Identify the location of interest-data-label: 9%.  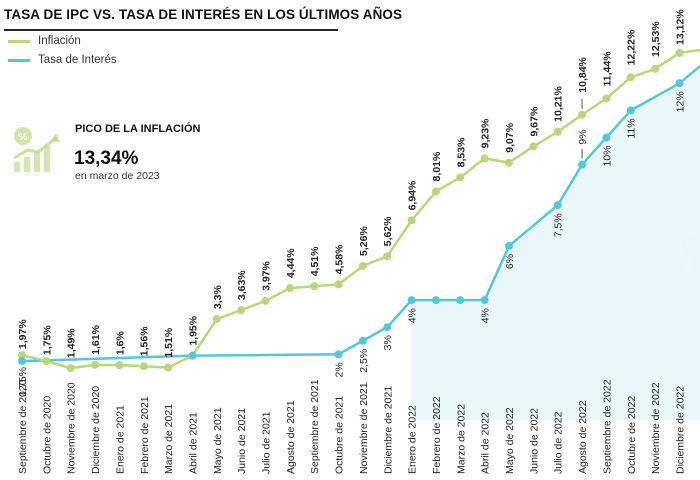
(583, 136).